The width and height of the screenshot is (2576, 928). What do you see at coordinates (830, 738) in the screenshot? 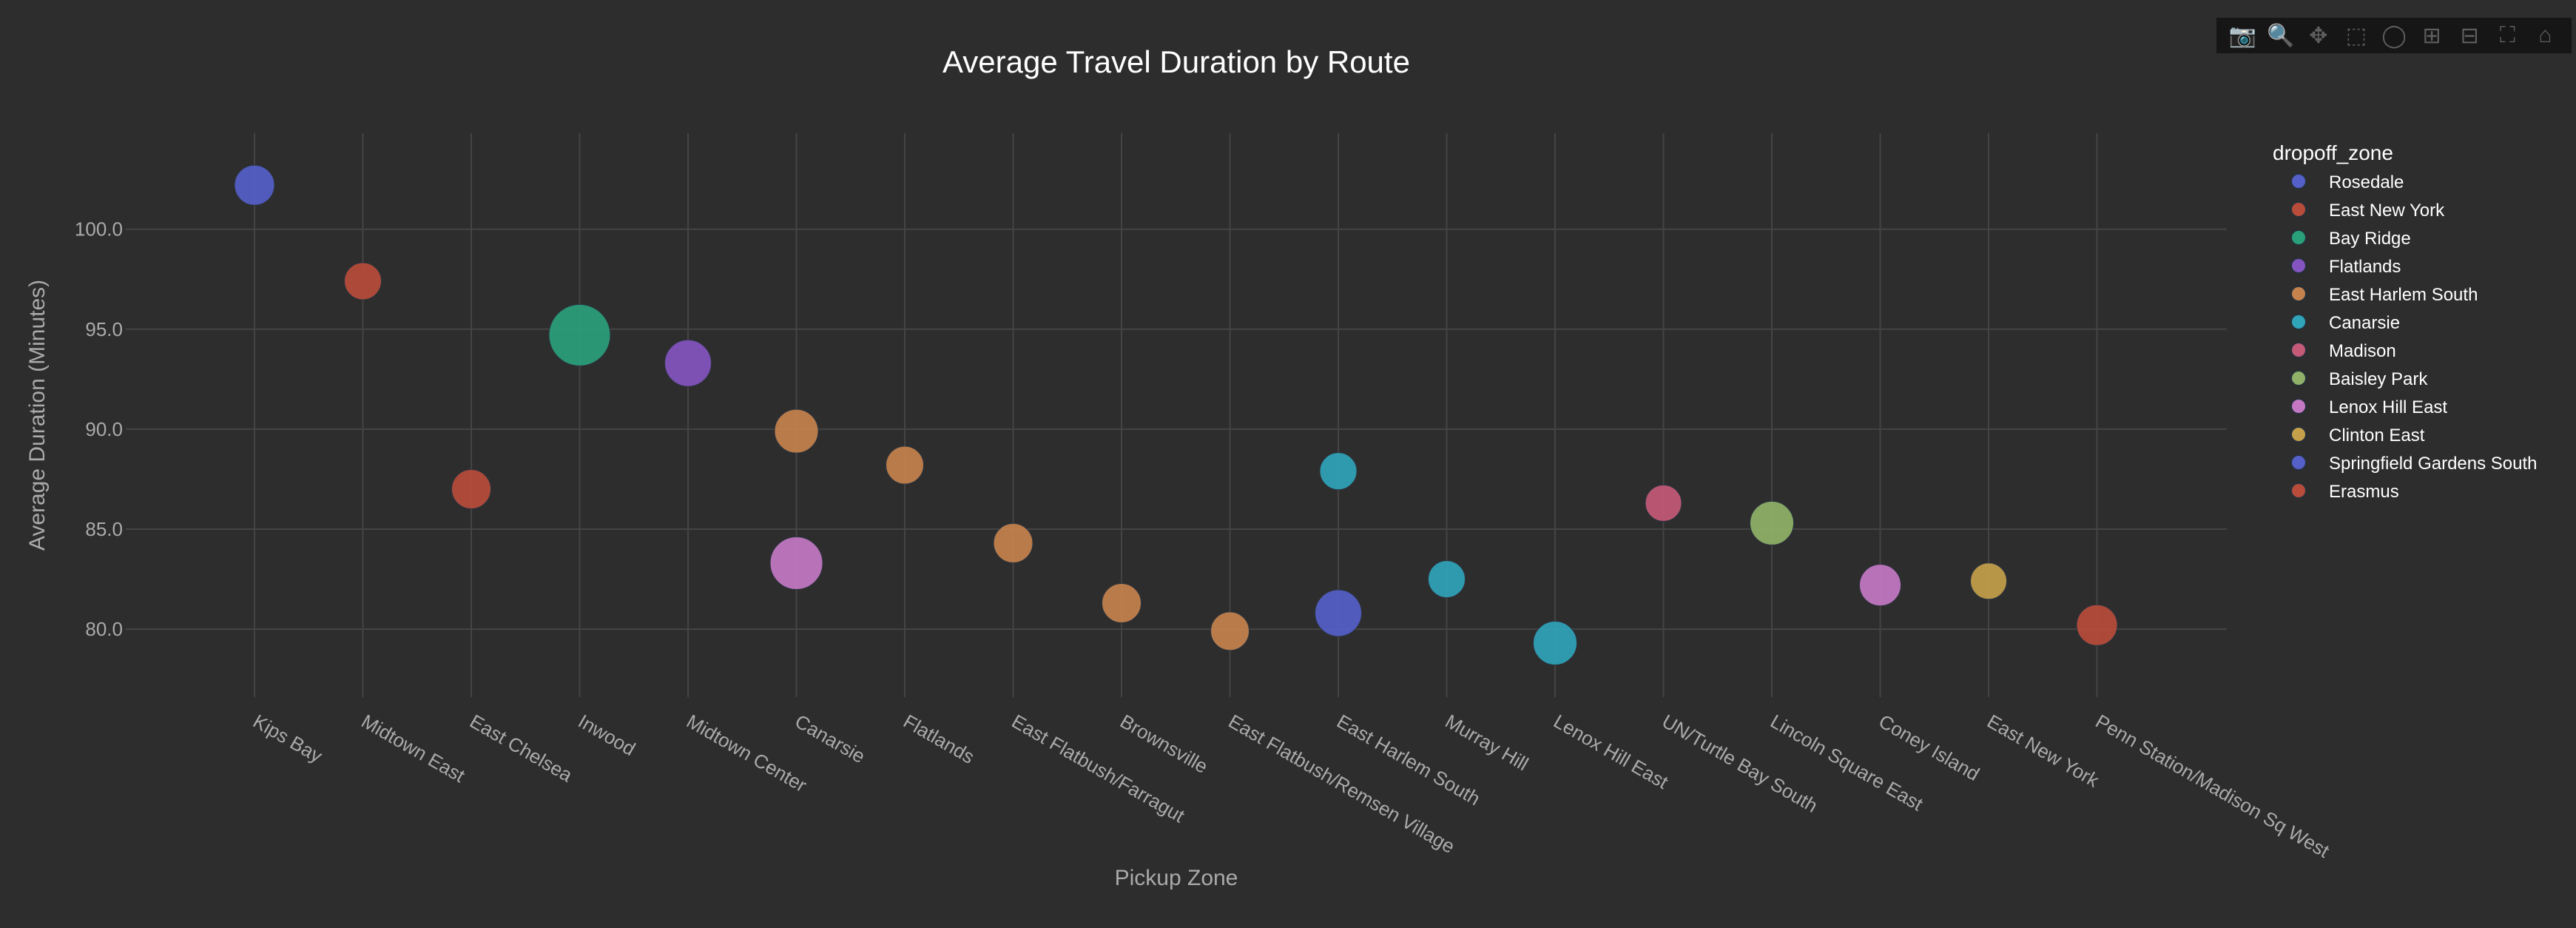
I see `x-tick-label: Canarsie` at bounding box center [830, 738].